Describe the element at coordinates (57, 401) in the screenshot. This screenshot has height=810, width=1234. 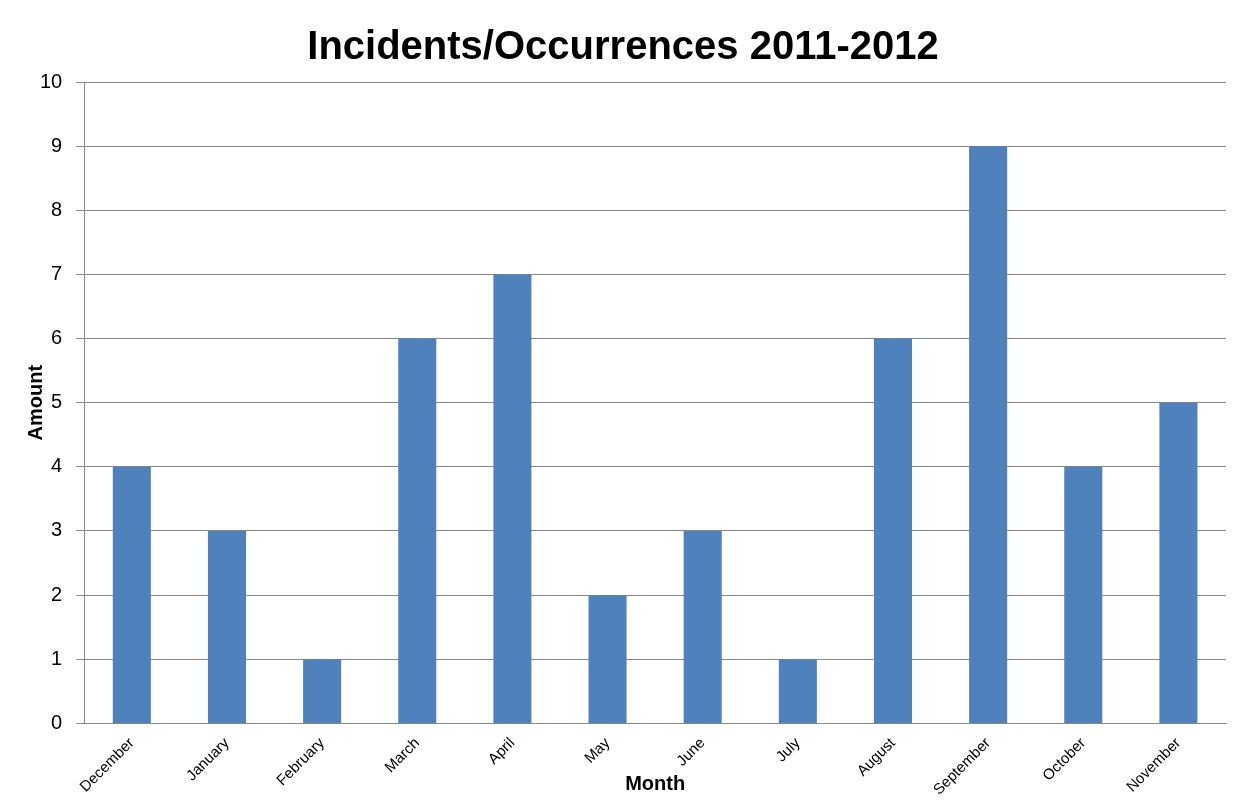
I see `y-tick-label: 5` at that location.